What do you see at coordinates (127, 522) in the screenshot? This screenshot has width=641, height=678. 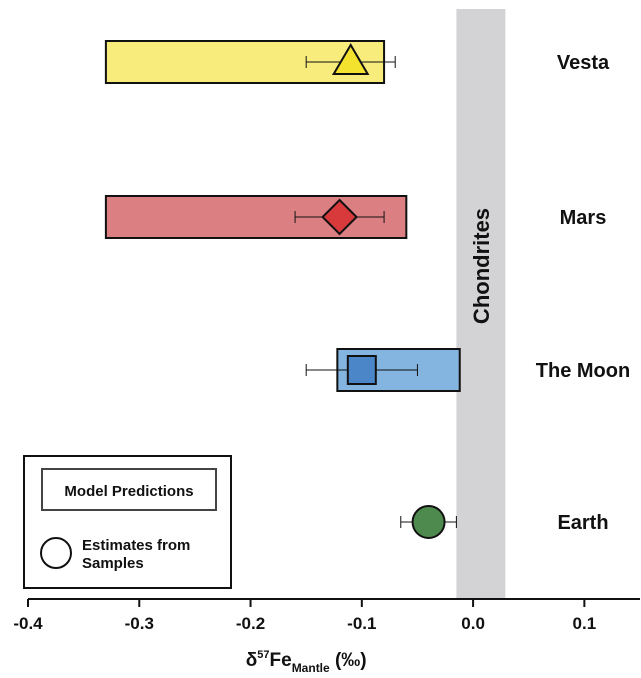 I see `legend: Model Predictions Estimates from Samples` at bounding box center [127, 522].